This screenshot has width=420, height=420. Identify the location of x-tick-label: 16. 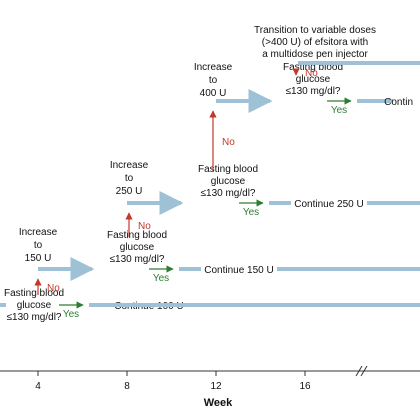
(305, 386).